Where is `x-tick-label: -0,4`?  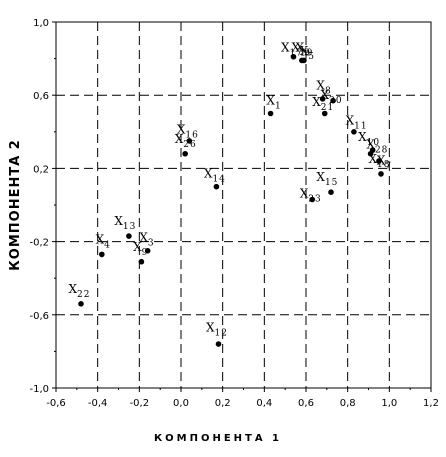
x-tick-label: -0,4 is located at coordinates (98, 403).